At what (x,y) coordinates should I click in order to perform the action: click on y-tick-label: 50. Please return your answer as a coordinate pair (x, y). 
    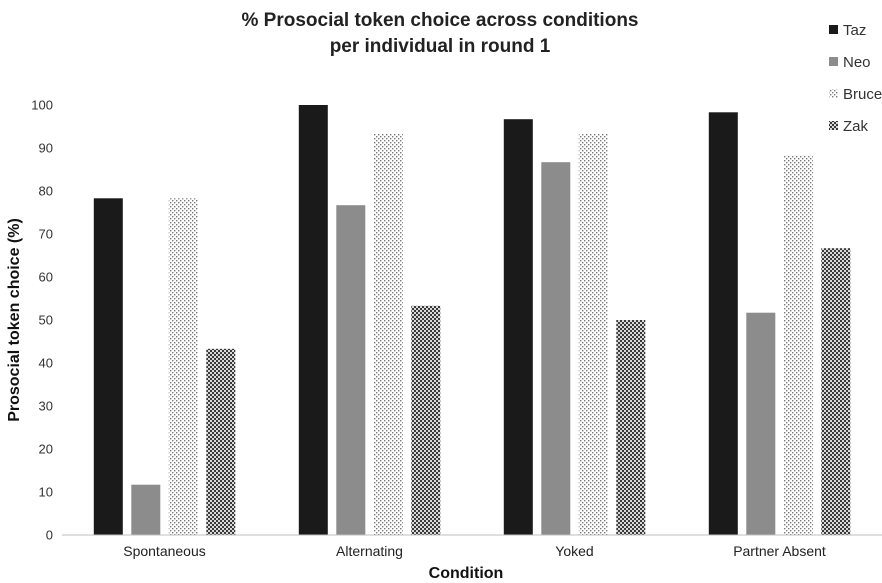
    Looking at the image, I should click on (46, 320).